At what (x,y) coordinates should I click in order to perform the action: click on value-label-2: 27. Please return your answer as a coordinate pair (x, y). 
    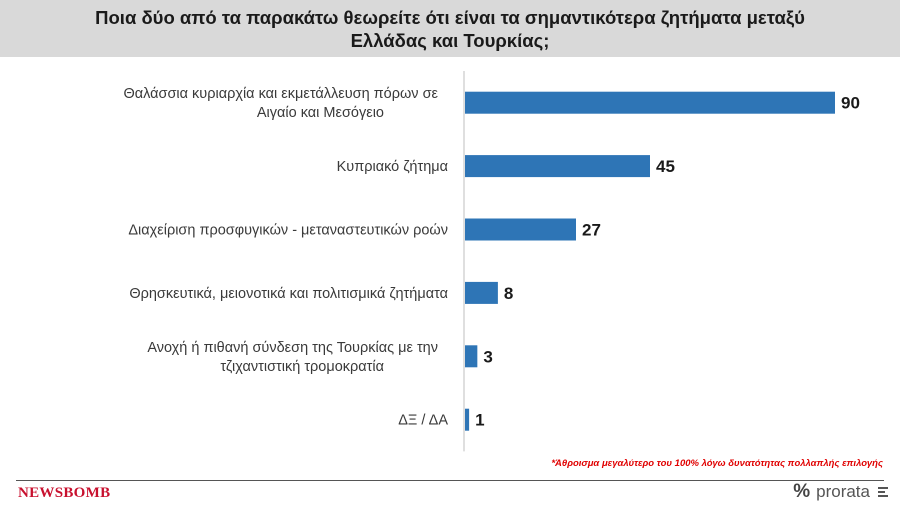
    Looking at the image, I should click on (591, 230).